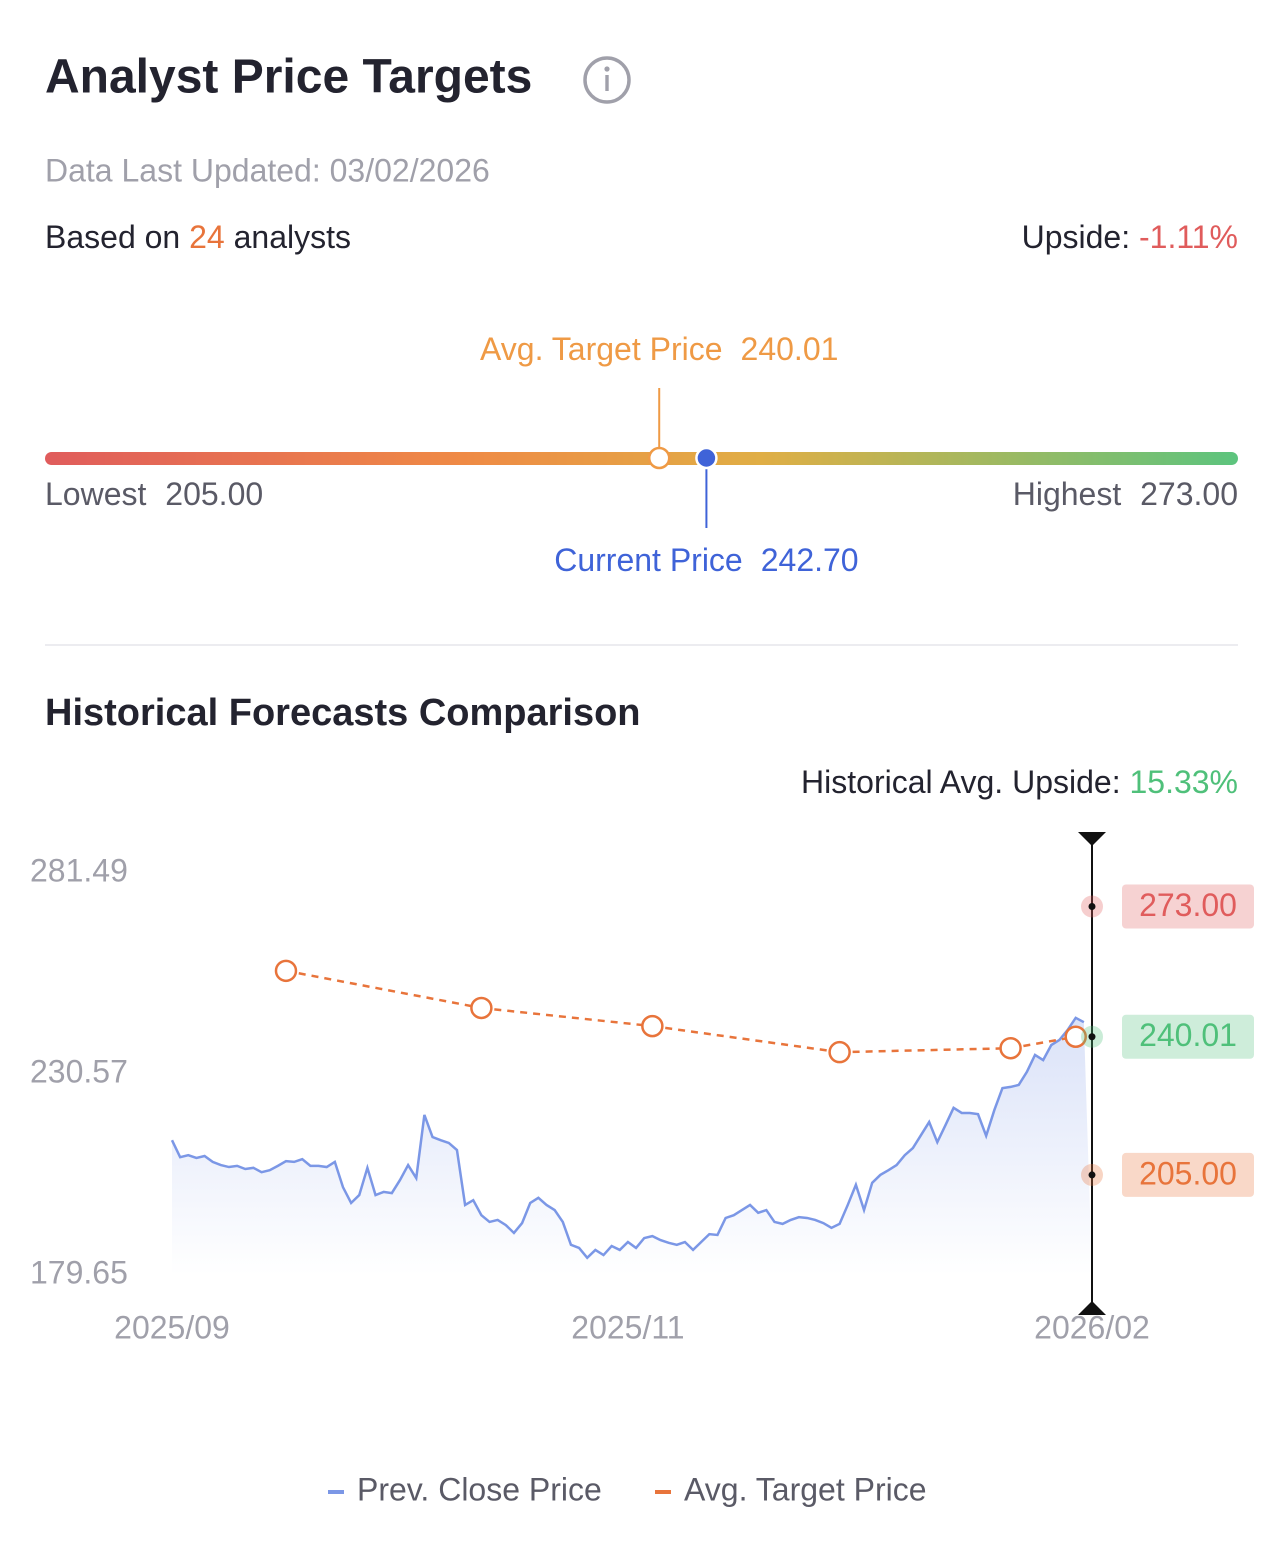  Describe the element at coordinates (1188, 237) in the screenshot. I see `upside-value: -1.11%` at that location.